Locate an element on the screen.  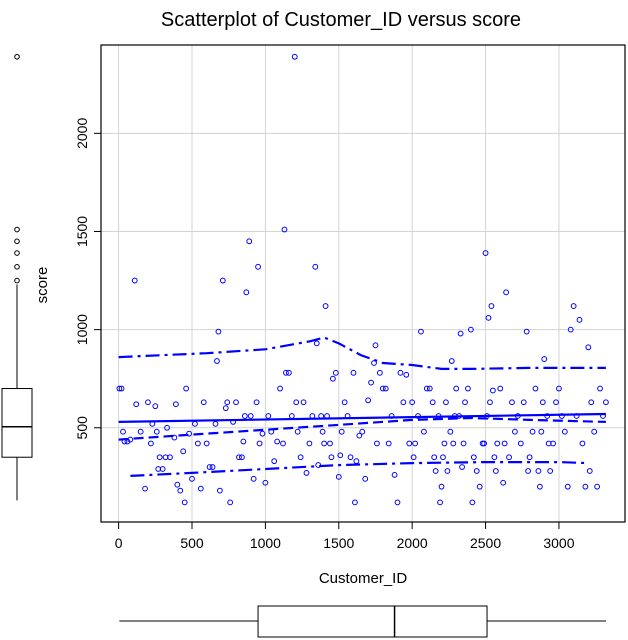
x-tick-label: 1500 is located at coordinates (338, 543).